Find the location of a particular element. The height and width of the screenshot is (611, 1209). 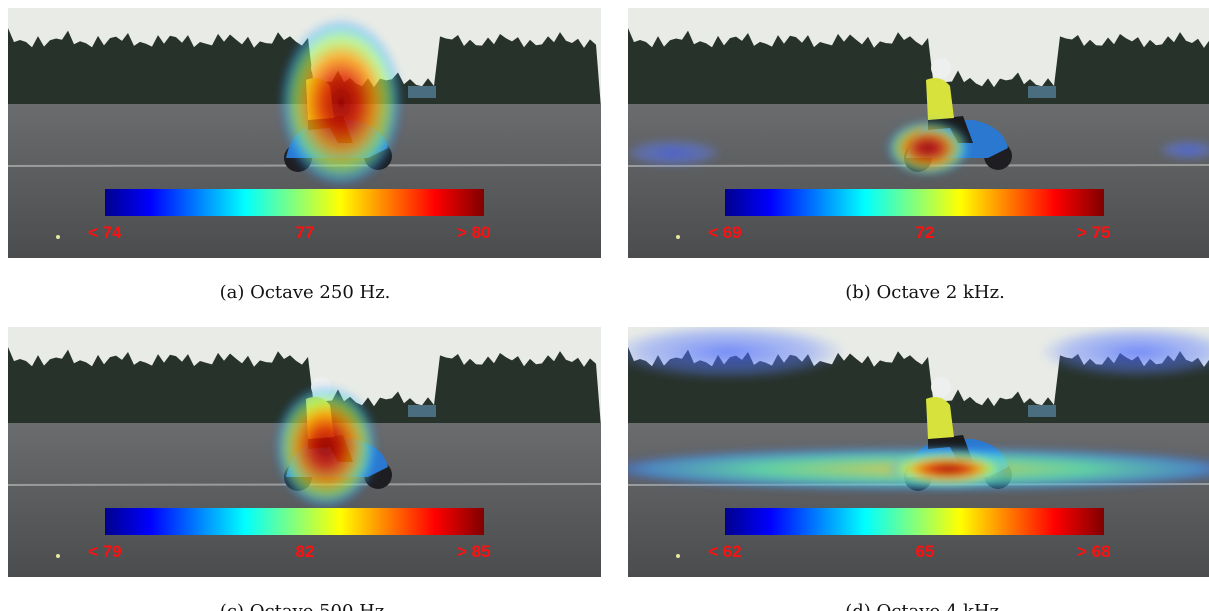

caption: (a) Octave 250 Hz. is located at coordinates (305, 292).